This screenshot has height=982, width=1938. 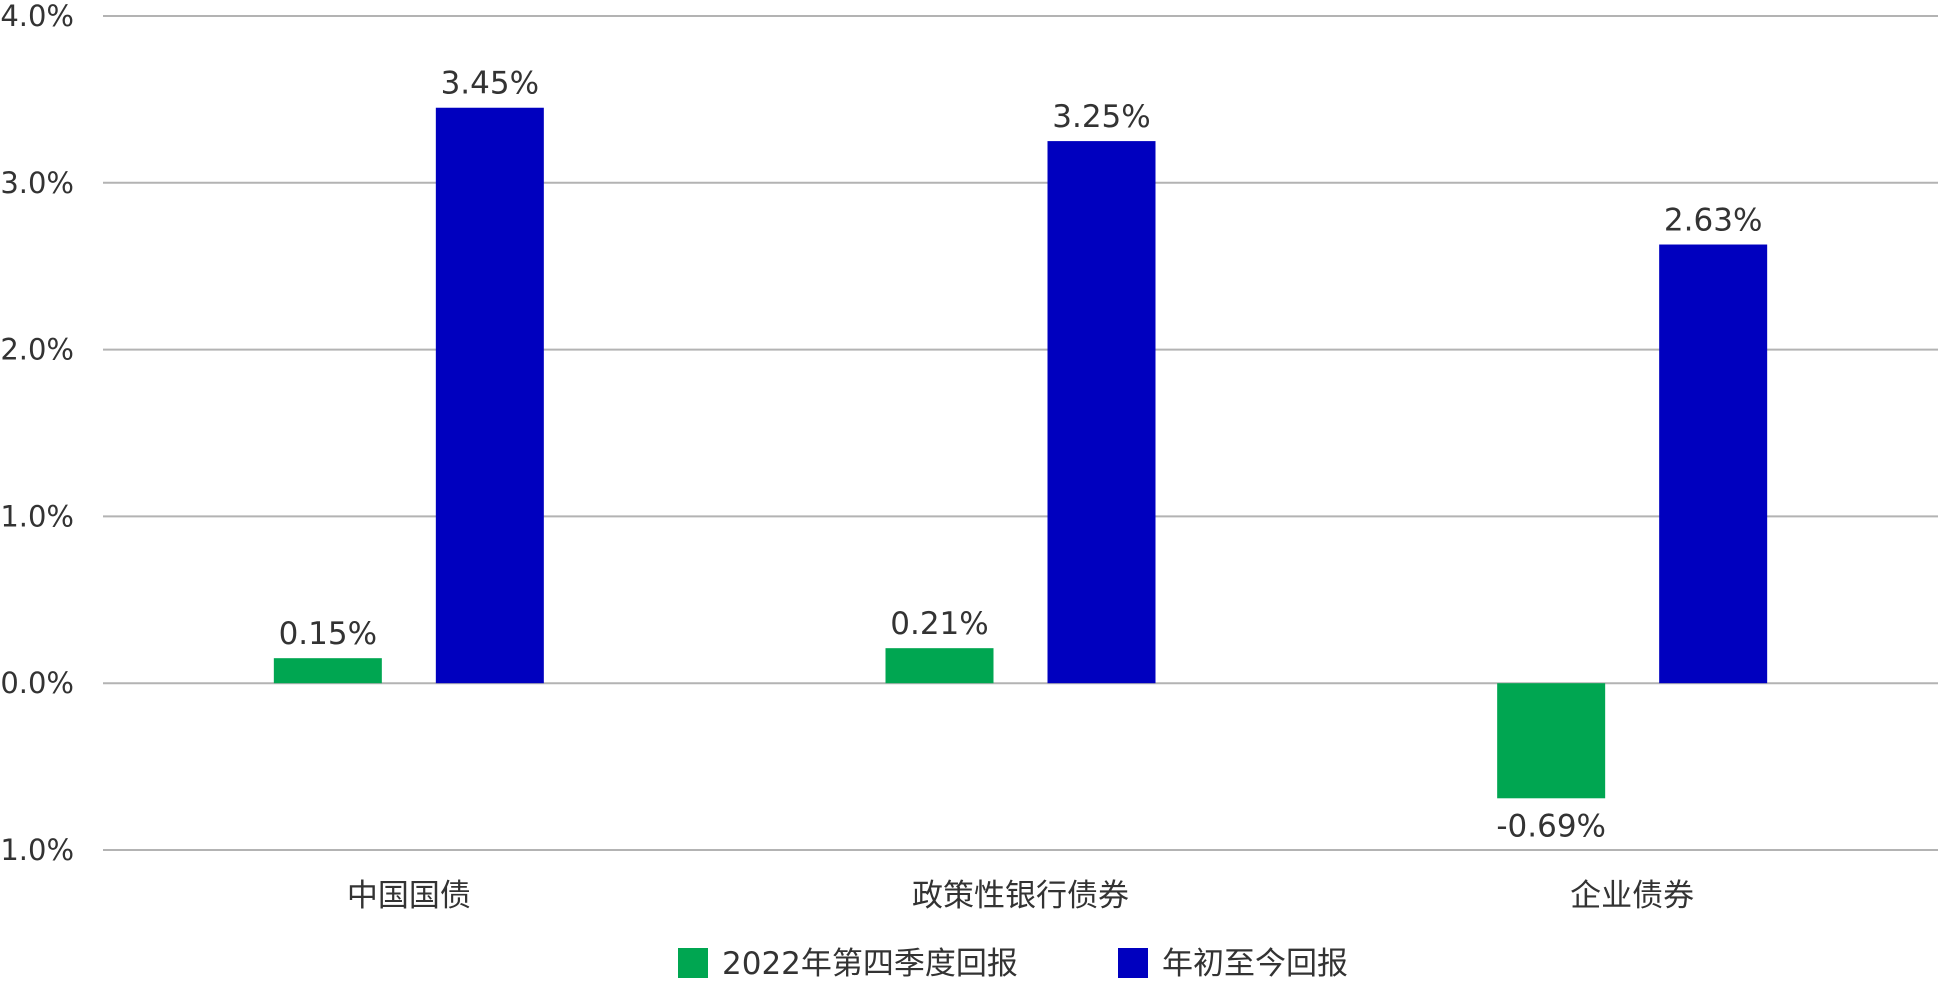 What do you see at coordinates (37, 516) in the screenshot?
I see `y-tick-label: 1.0%` at bounding box center [37, 516].